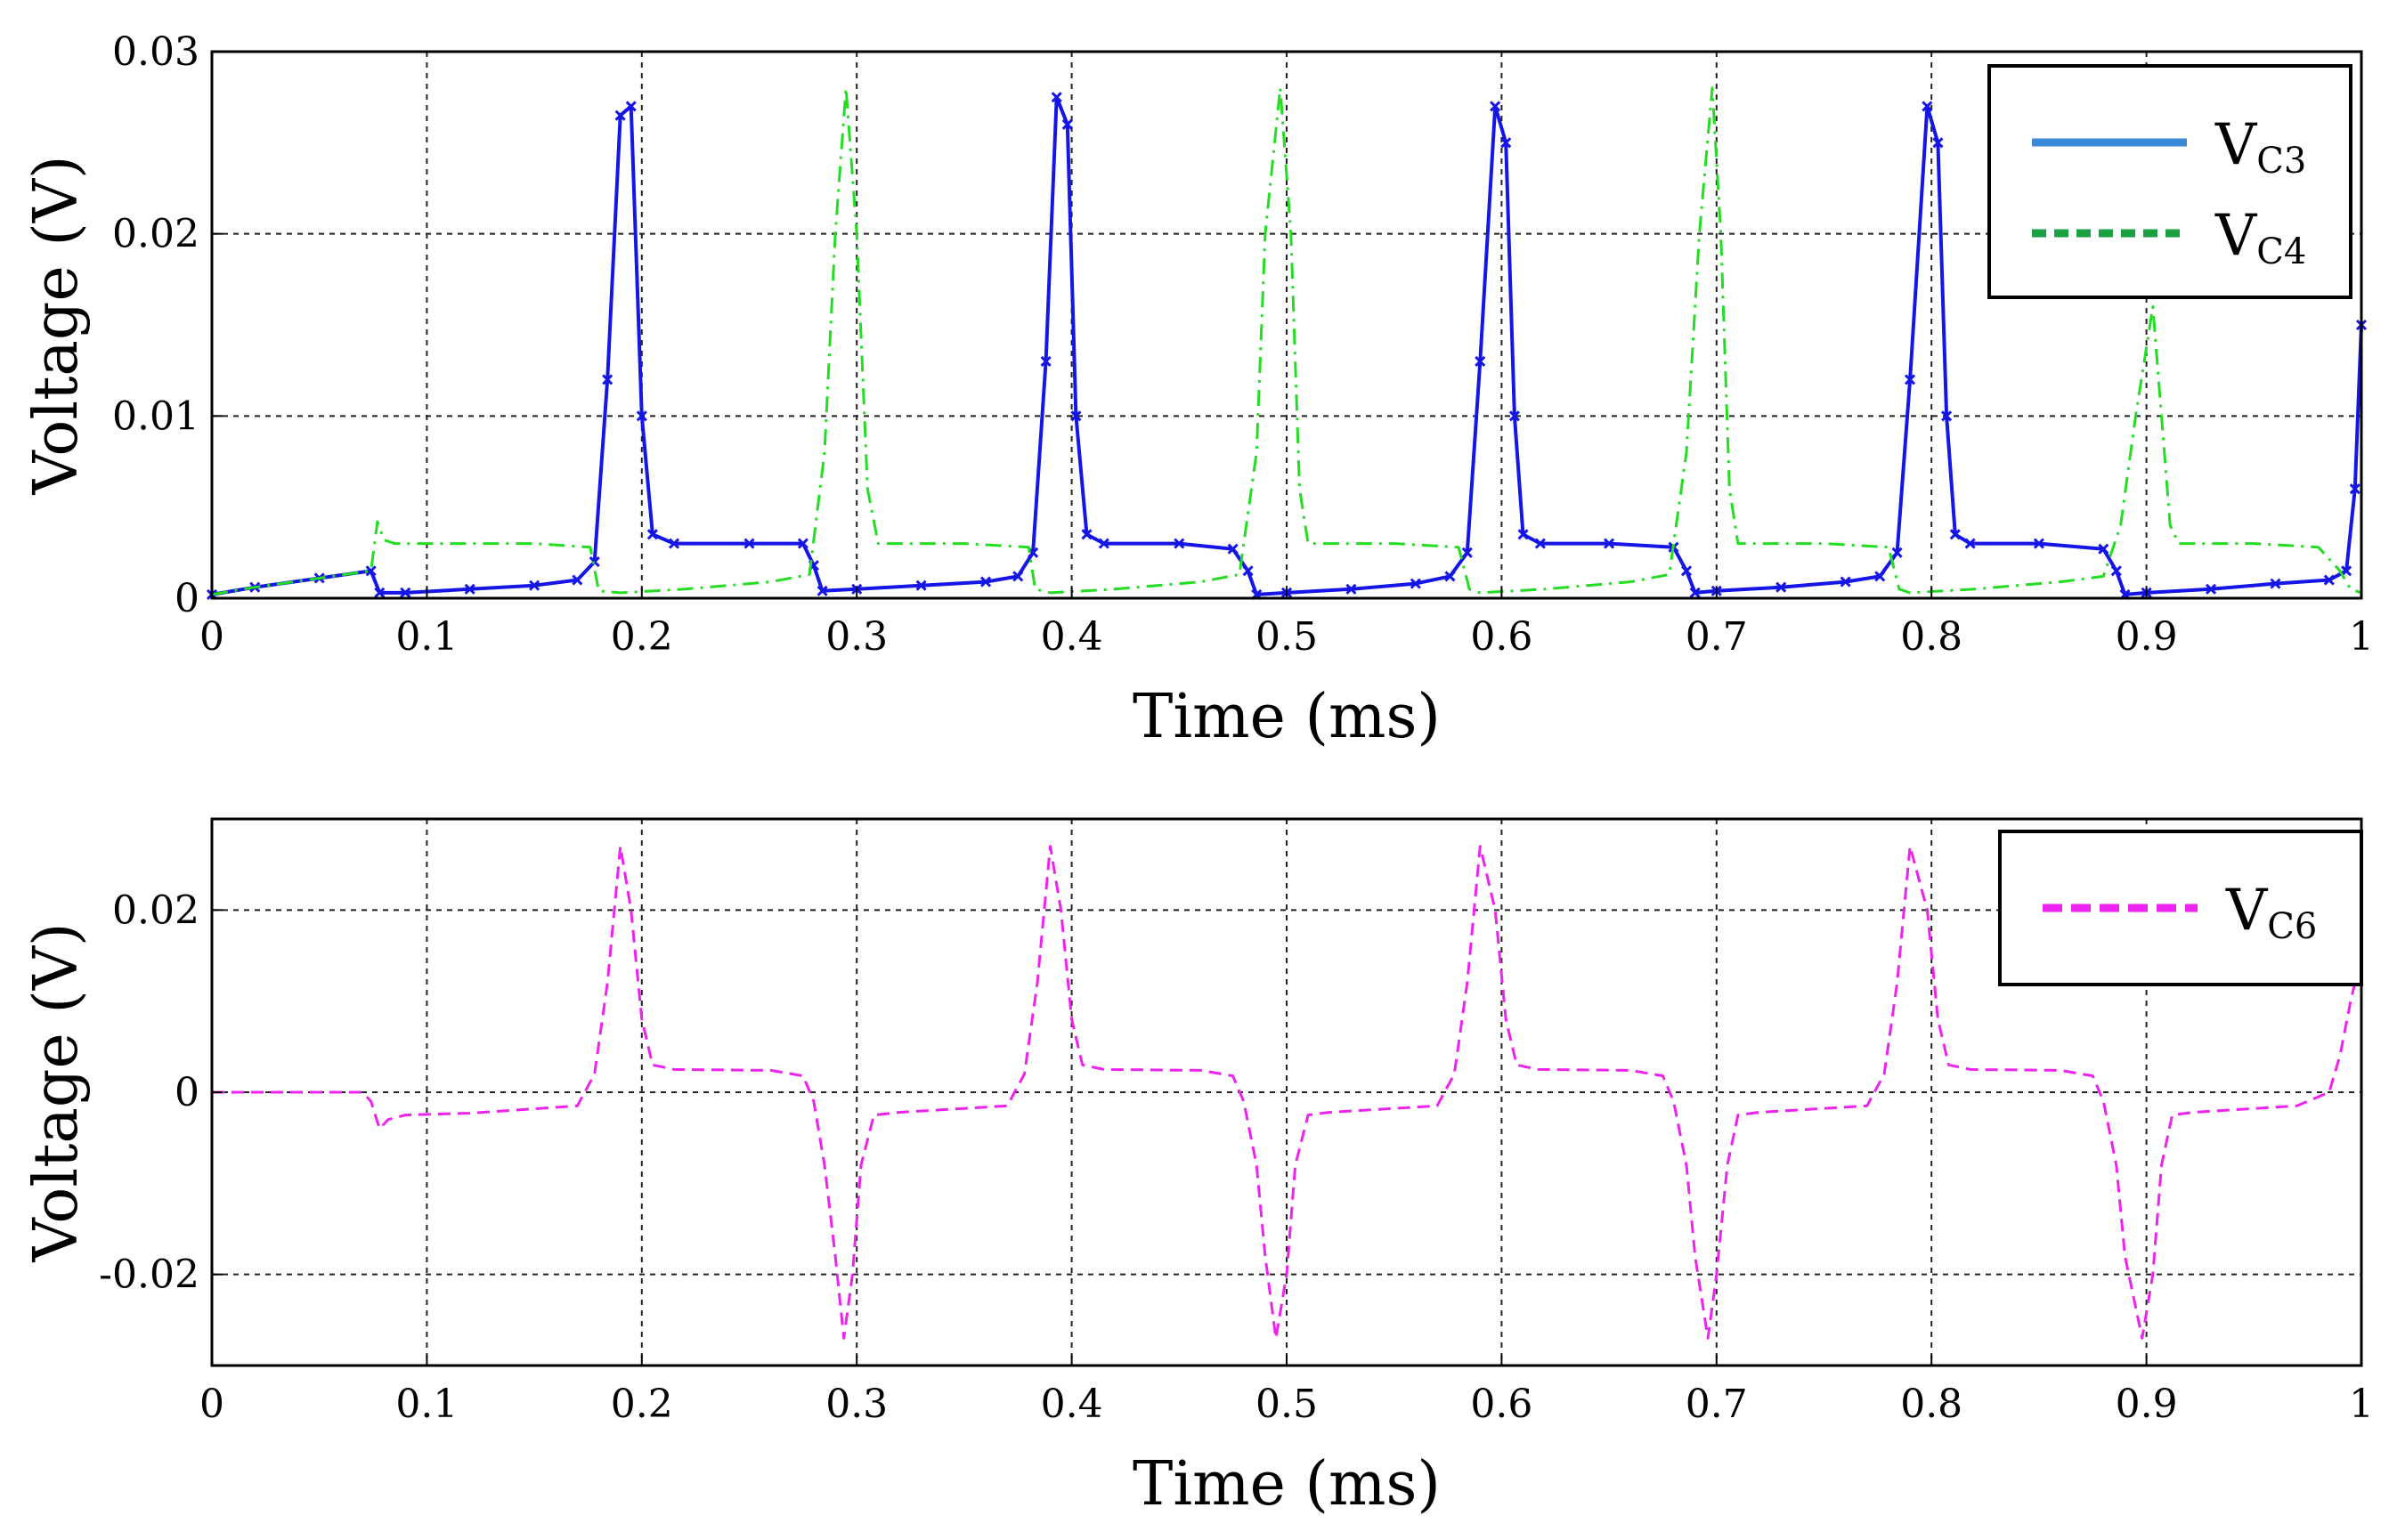  What do you see at coordinates (1501, 637) in the screenshot?
I see `x-tick-label: 0.6` at bounding box center [1501, 637].